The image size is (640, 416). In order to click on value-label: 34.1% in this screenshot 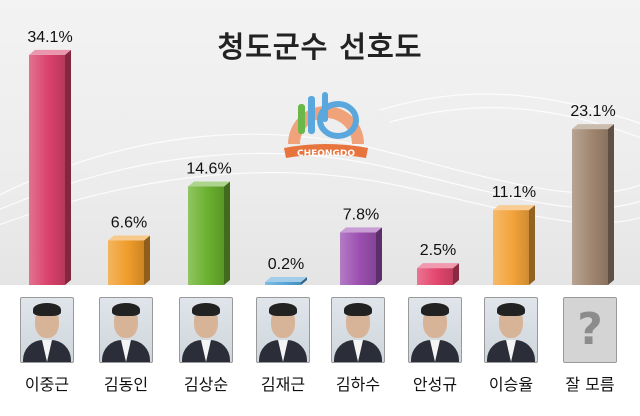, I will do `click(49, 37)`.